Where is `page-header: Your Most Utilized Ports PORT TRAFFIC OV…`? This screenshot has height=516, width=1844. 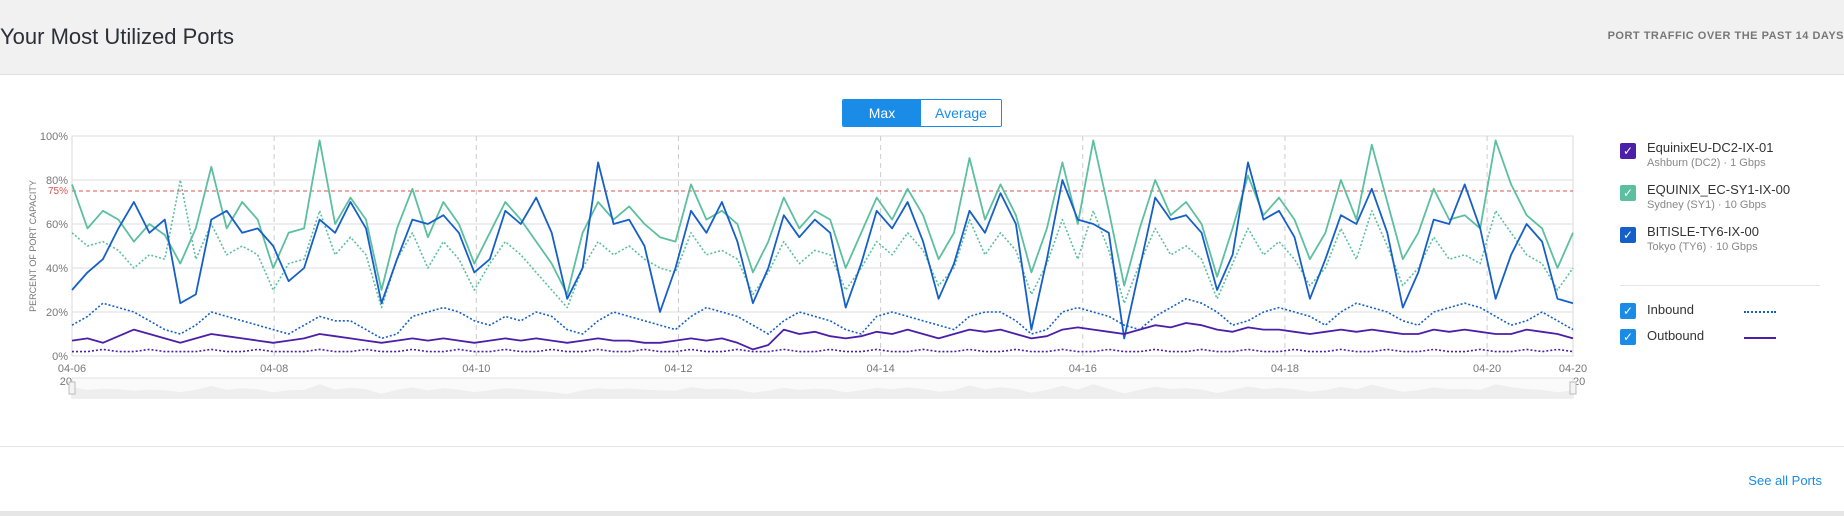
page-header: Your Most Utilized Ports PORT TRAFFIC OV… is located at coordinates (922, 37).